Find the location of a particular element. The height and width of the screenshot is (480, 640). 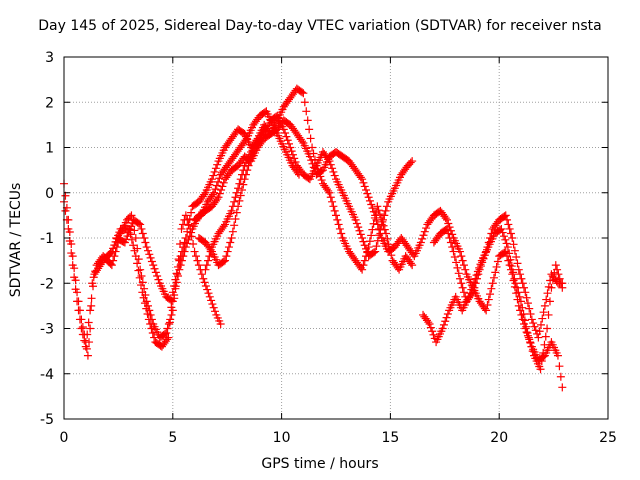

x-tick-label: 20 is located at coordinates (499, 438).